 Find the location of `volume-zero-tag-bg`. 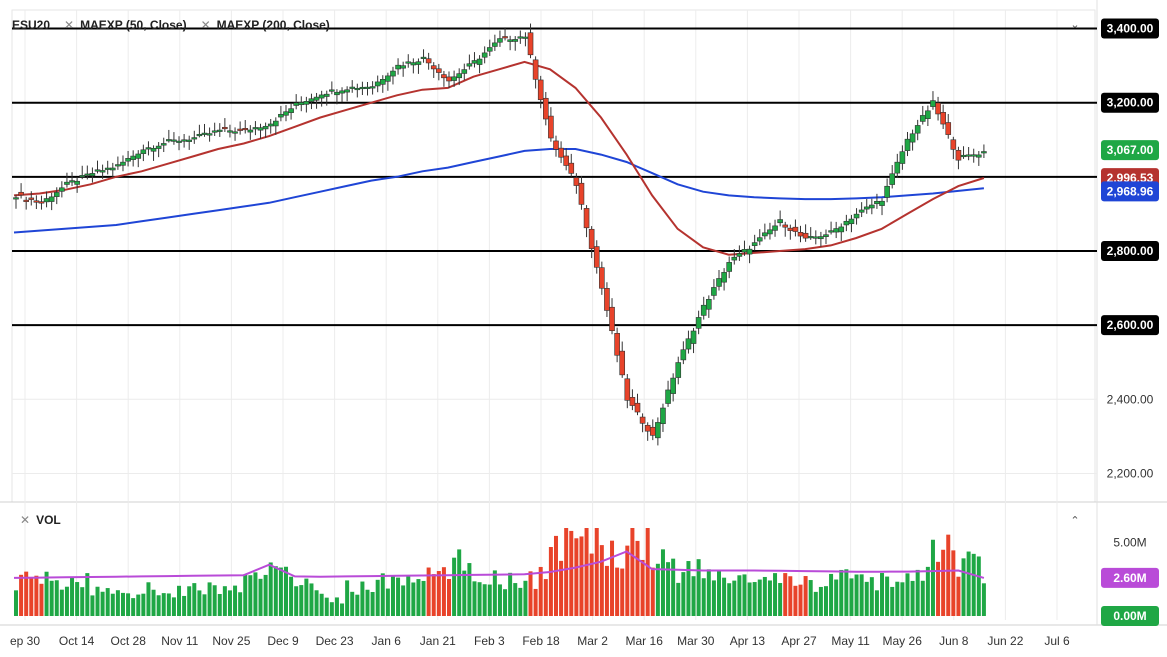

volume-zero-tag-bg is located at coordinates (1130, 616).